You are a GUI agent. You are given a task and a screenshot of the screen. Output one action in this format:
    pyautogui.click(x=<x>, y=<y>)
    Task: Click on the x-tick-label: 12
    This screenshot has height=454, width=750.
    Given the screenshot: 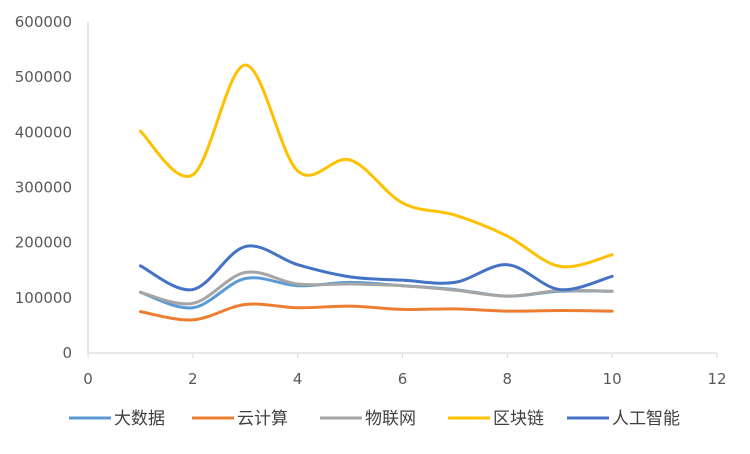 What is the action you would take?
    pyautogui.click(x=716, y=379)
    